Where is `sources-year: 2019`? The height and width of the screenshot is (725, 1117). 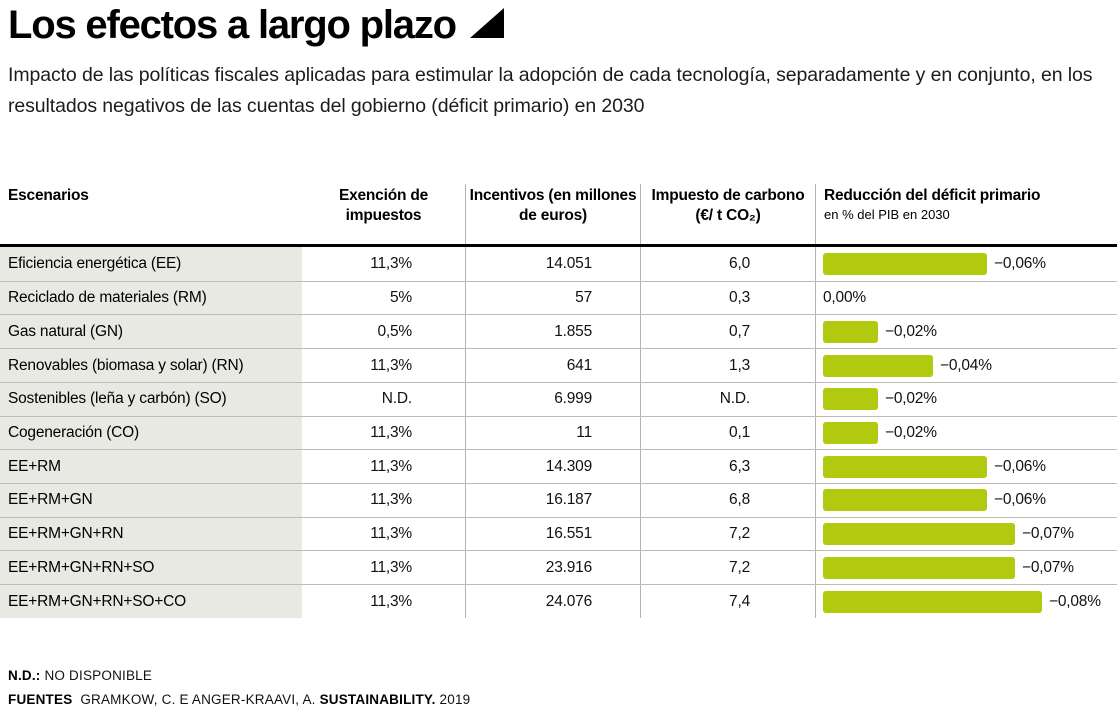
sources-year: 2019 is located at coordinates (455, 699).